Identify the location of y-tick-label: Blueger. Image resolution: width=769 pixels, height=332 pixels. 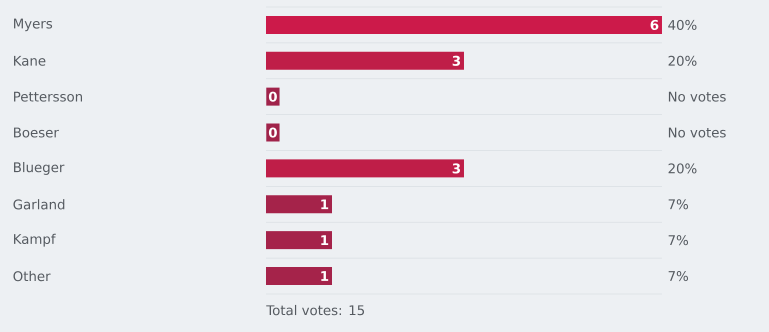
(39, 168).